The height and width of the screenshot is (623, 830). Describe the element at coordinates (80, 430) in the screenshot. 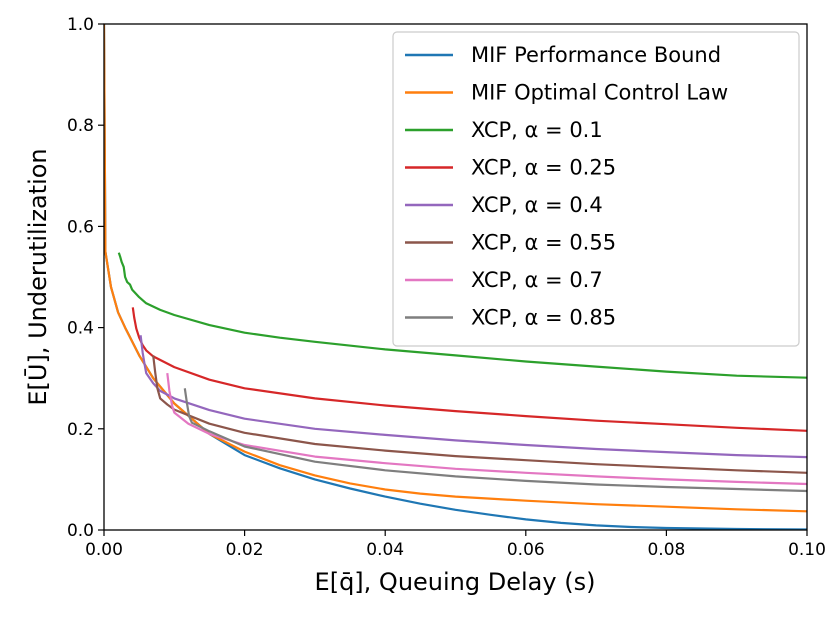

I see `y-tick-label-1: 0.2` at that location.